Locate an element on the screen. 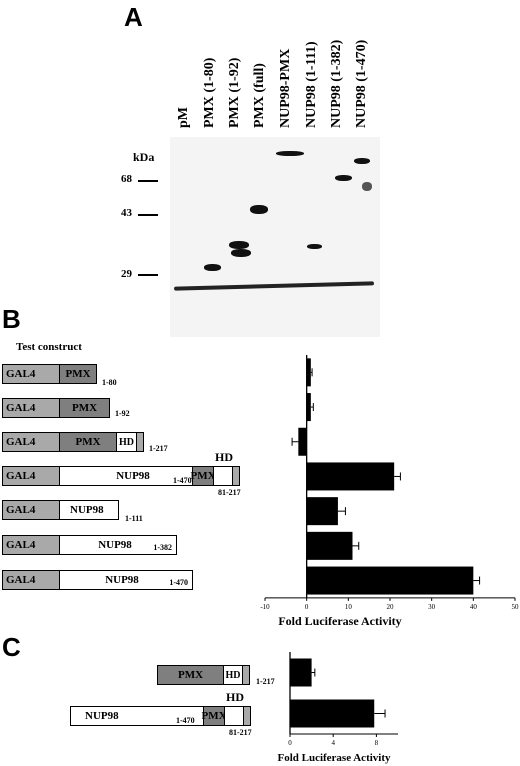 This screenshot has width=520, height=766. construct-range: 1-80 is located at coordinates (109, 382).